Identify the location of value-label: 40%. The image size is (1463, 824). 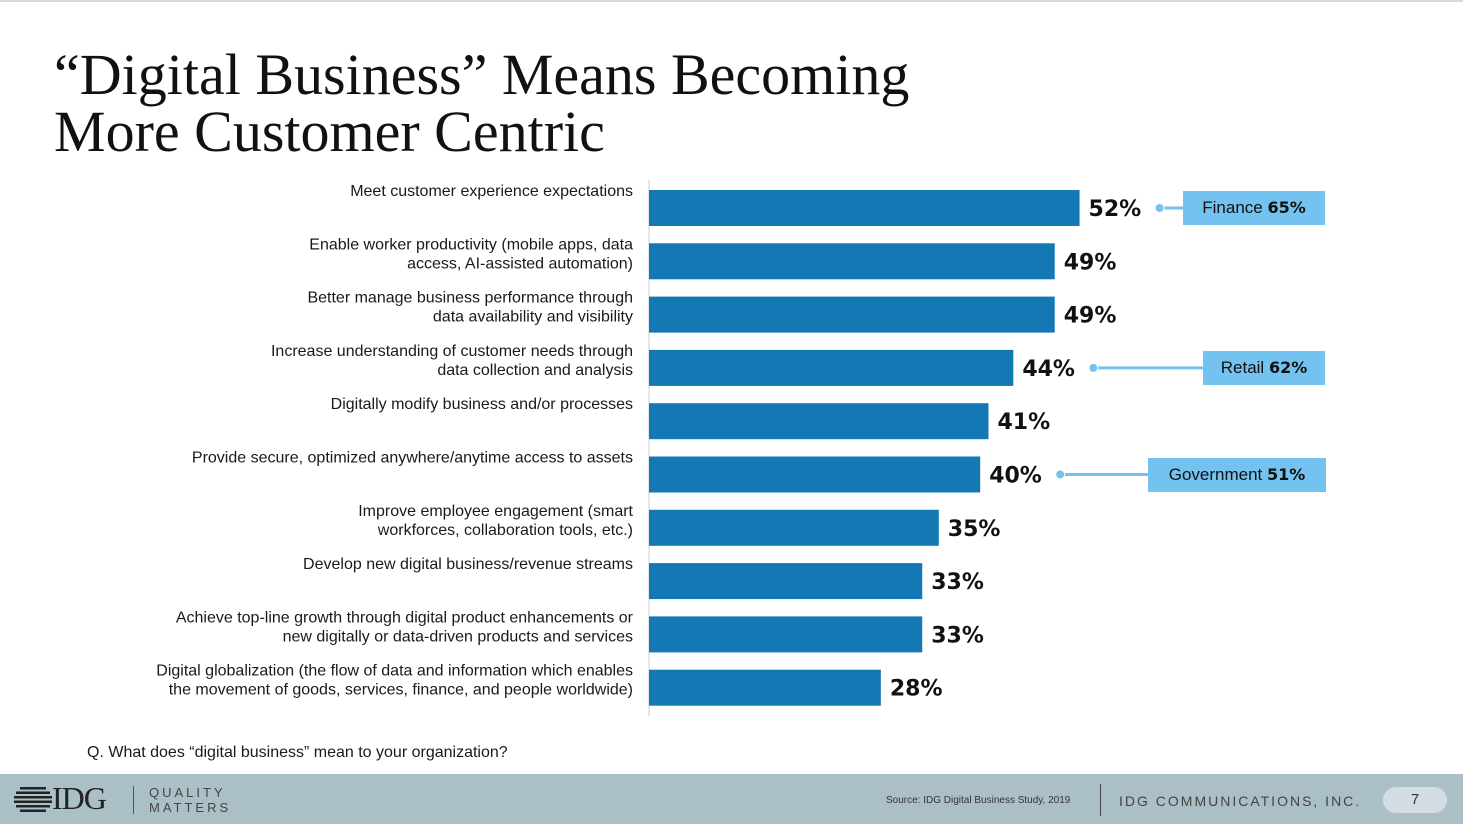
(1015, 476).